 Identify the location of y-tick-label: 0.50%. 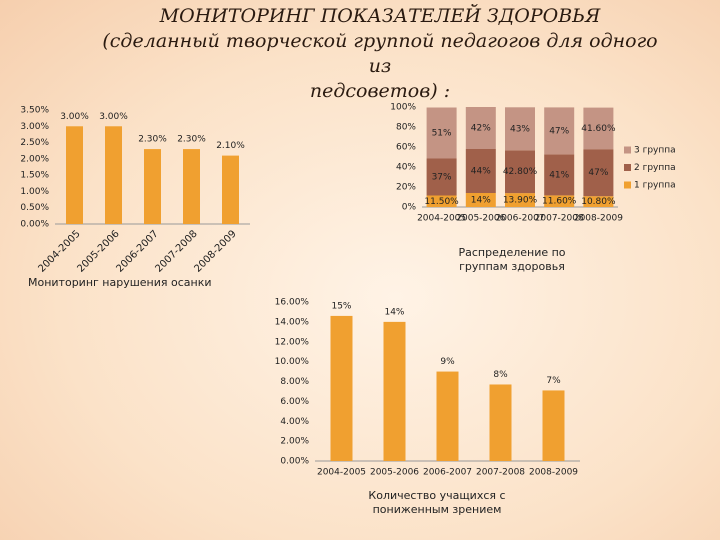
(34, 208).